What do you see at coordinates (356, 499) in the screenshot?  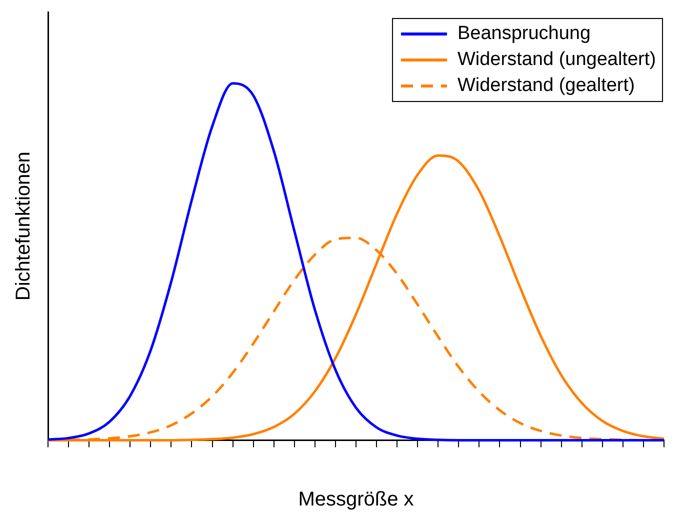 I see `x-axis-title: Messgröße x` at bounding box center [356, 499].